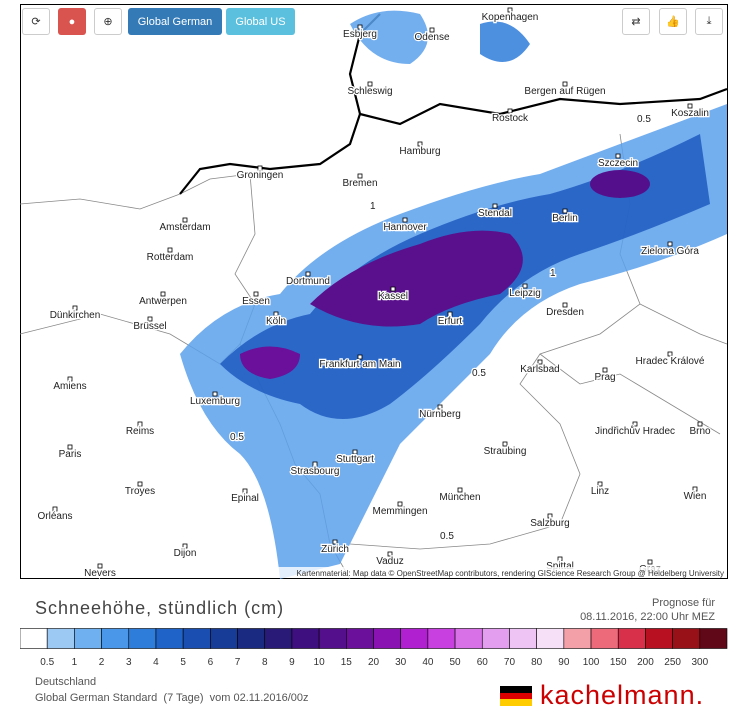 The image size is (732, 716). I want to click on city-label: Nevers, so click(100, 573).